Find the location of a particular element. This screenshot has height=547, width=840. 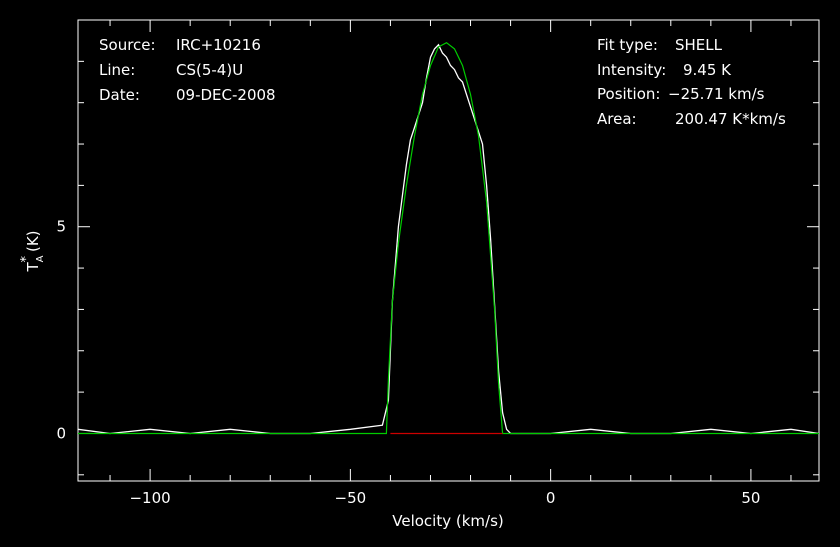

y-axis-label: TA*(K) is located at coordinates (32, 251).